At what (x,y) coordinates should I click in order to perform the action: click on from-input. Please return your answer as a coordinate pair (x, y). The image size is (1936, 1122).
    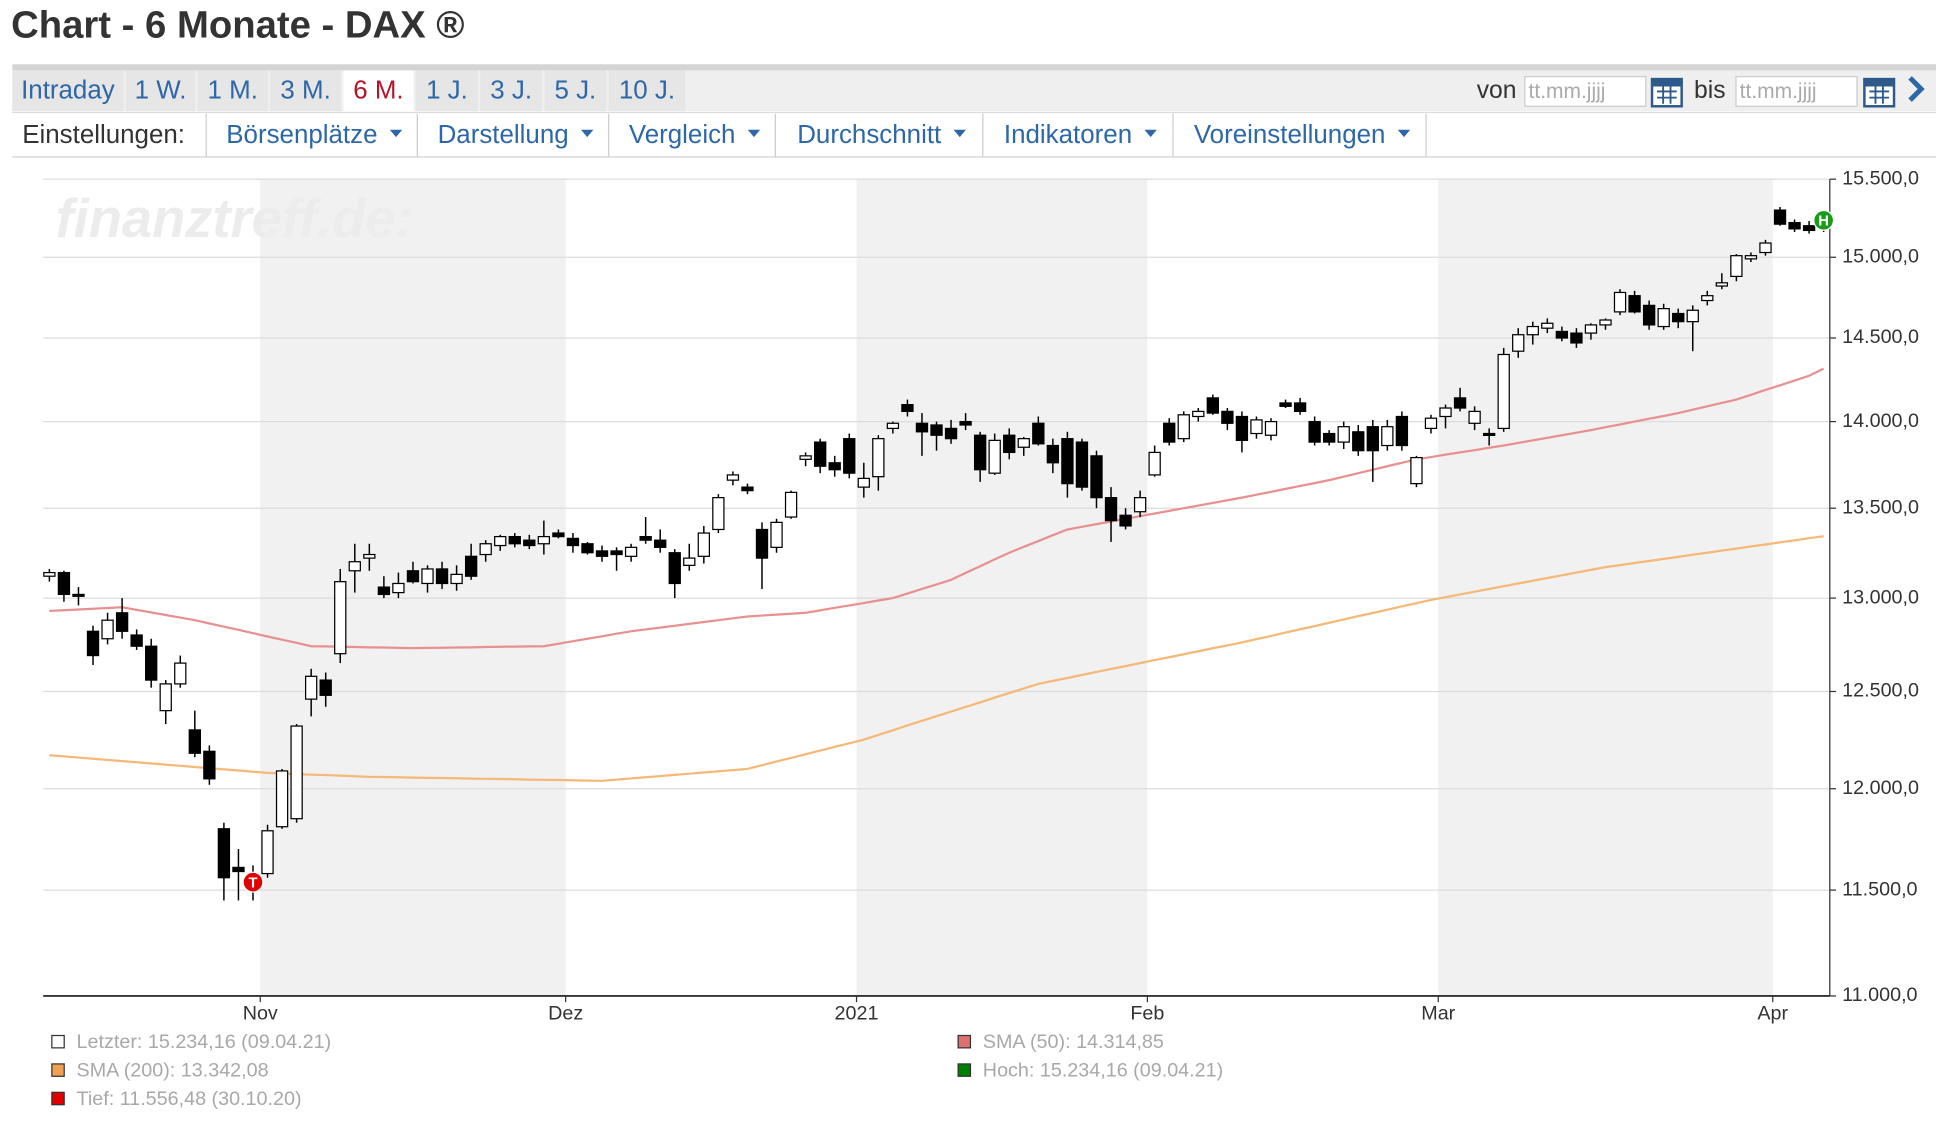
    Looking at the image, I should click on (1585, 91).